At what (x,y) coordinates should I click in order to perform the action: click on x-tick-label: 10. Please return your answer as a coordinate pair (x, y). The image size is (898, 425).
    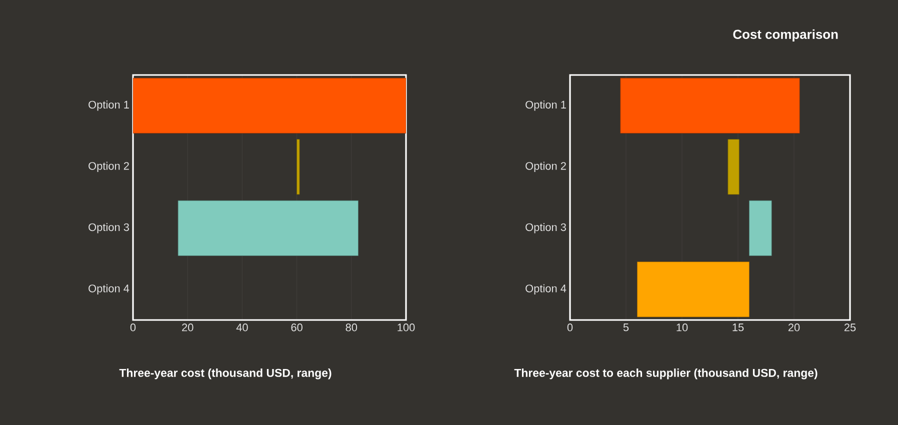
    Looking at the image, I should click on (682, 328).